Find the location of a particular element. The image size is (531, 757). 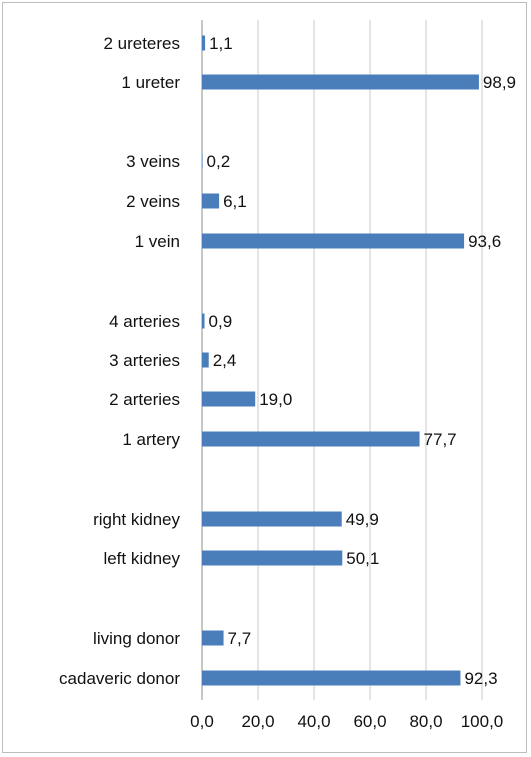

bar-2-arteries is located at coordinates (229, 399).